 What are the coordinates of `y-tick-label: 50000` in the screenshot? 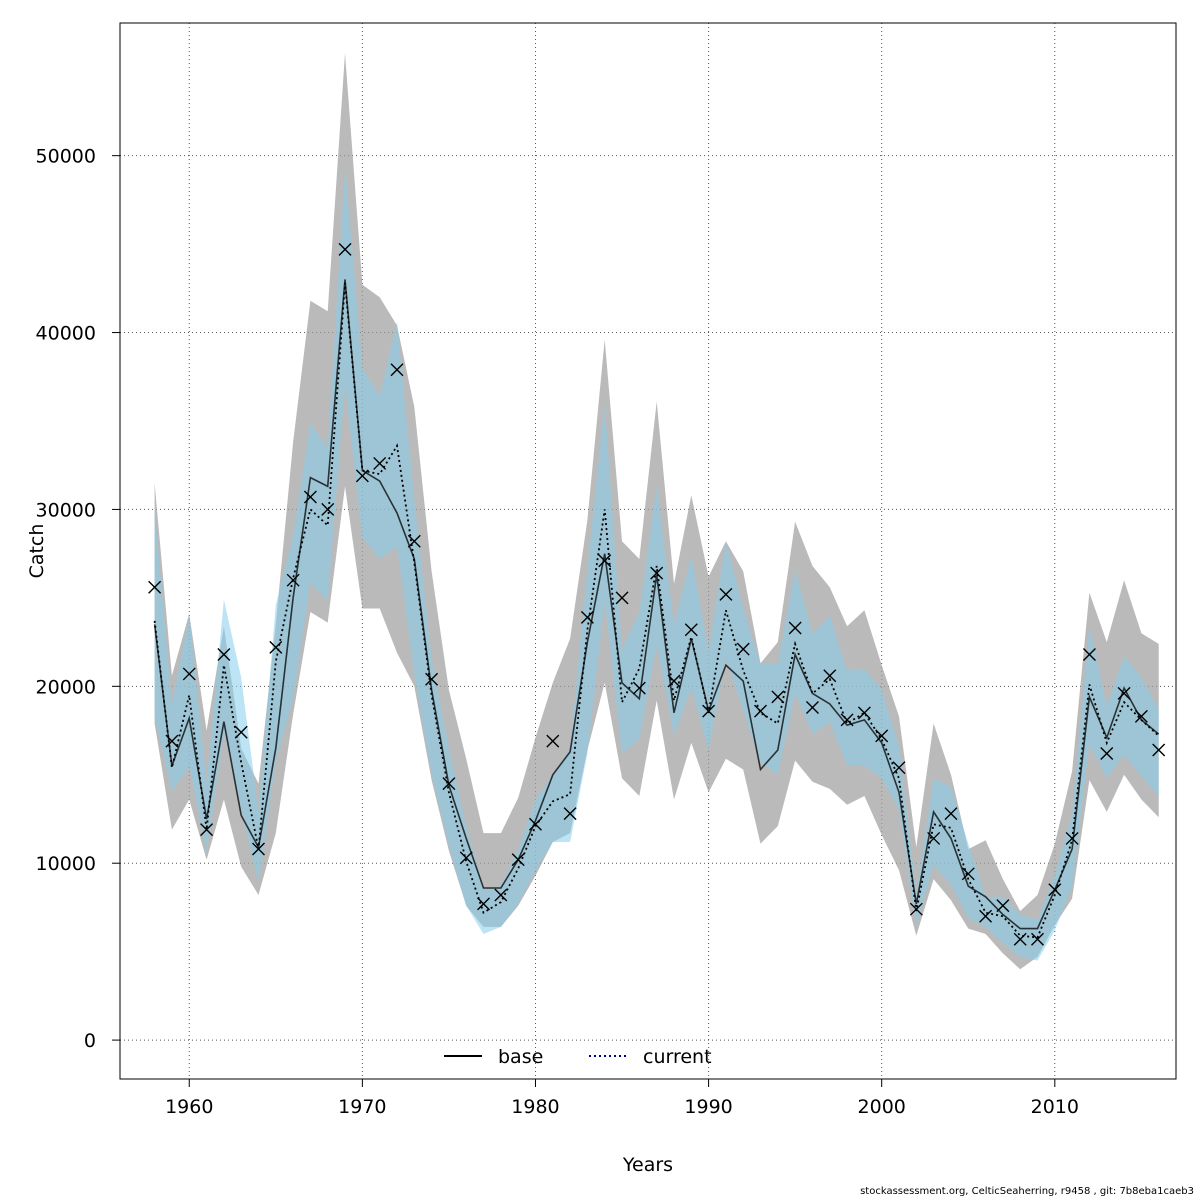 It's located at (66, 157).